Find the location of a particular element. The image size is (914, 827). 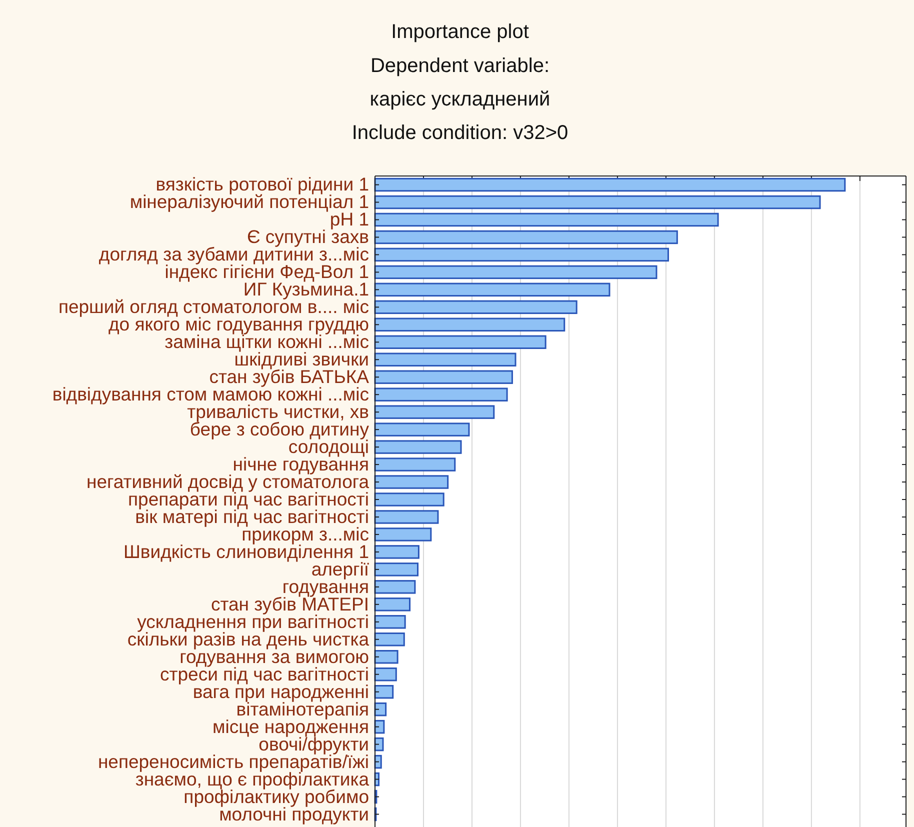

y-tick-label: тривалість чистки, хв is located at coordinates (278, 411).